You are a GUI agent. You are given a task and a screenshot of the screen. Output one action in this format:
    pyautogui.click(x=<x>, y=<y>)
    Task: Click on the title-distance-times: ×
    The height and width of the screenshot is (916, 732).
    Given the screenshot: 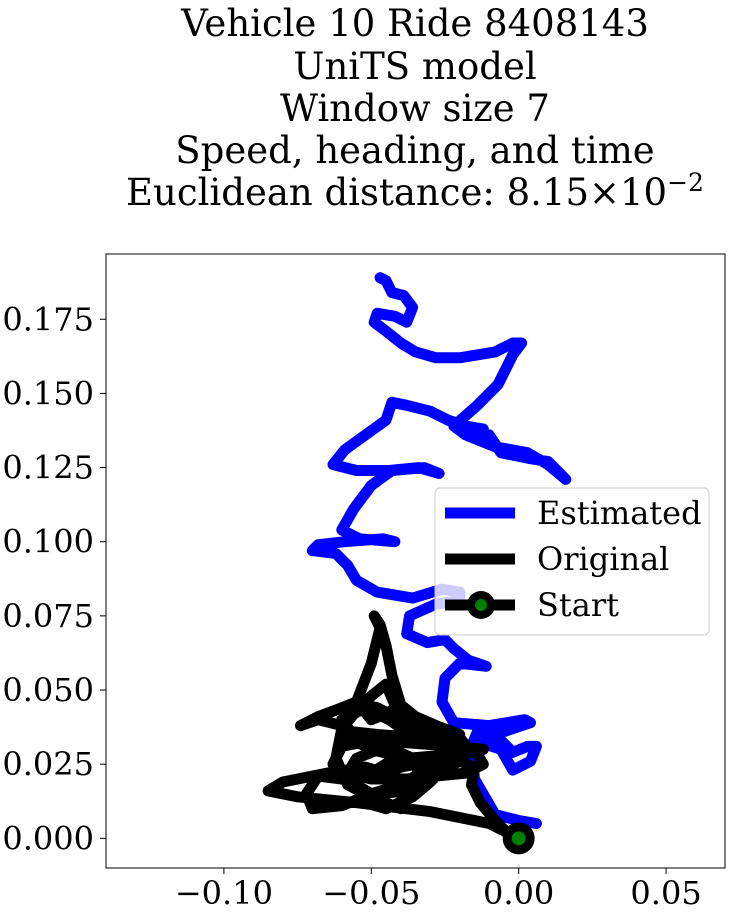 What is the action you would take?
    pyautogui.click(x=604, y=192)
    